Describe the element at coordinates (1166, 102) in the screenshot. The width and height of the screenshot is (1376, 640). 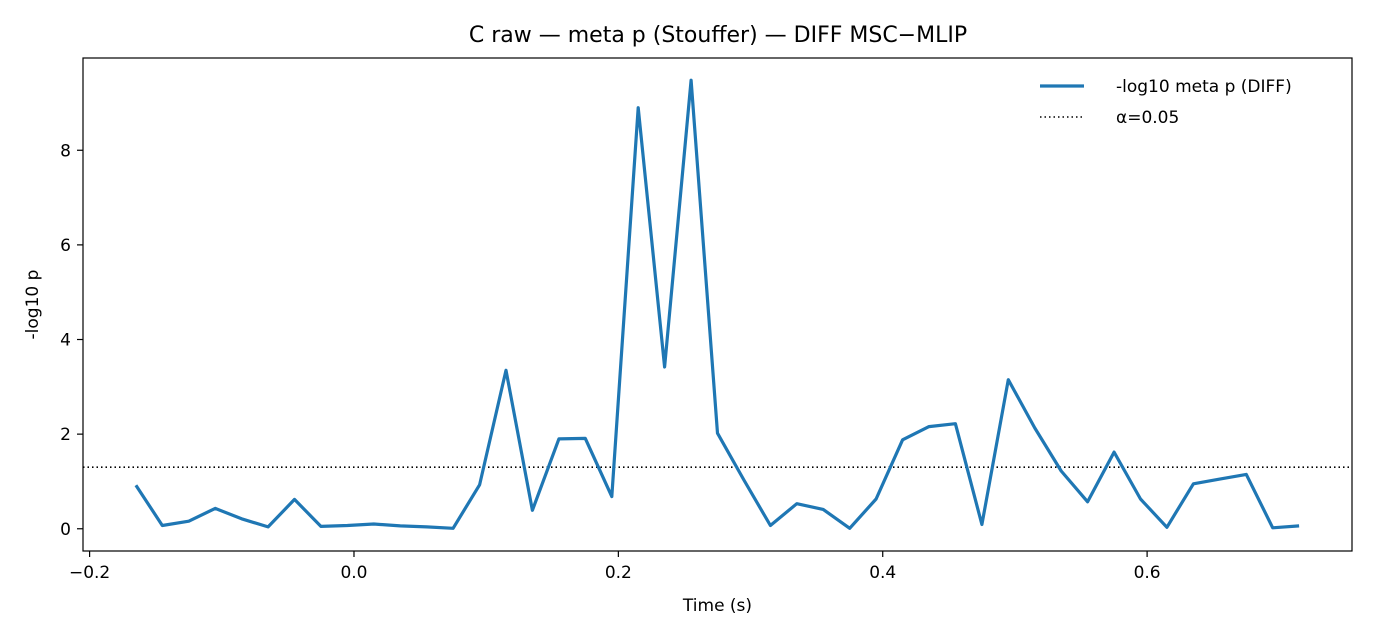
I see `legend: -log10 meta p (DIFF) α=0.05` at that location.